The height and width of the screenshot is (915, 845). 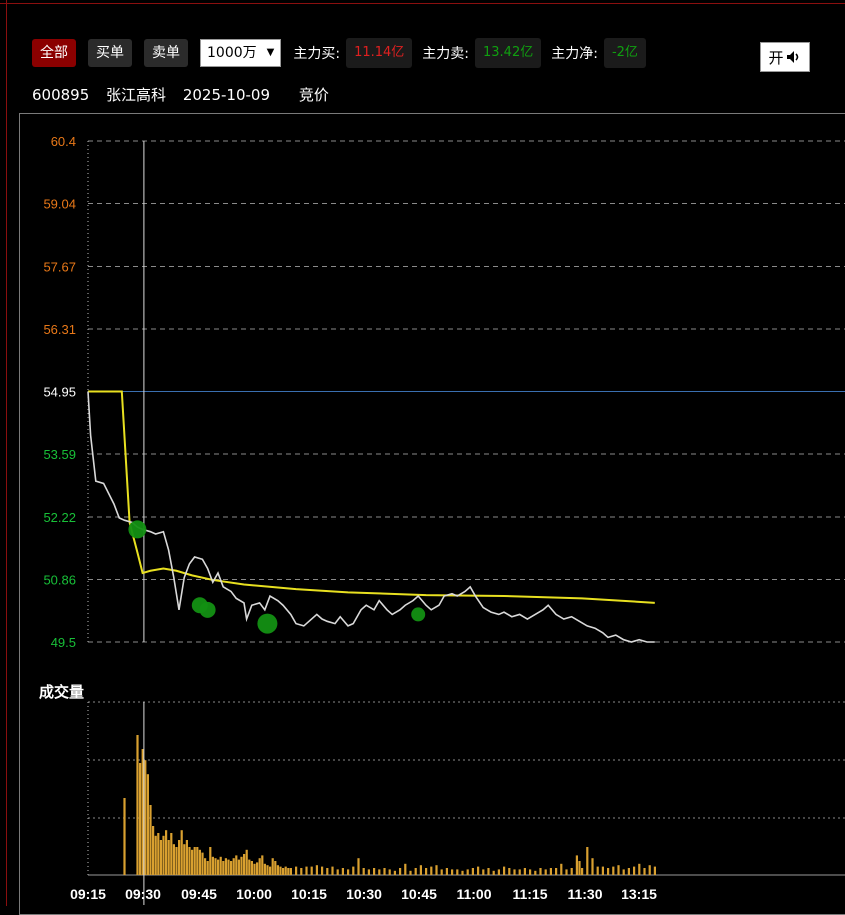 I want to click on amount-select-value: 1000万, so click(x=232, y=53).